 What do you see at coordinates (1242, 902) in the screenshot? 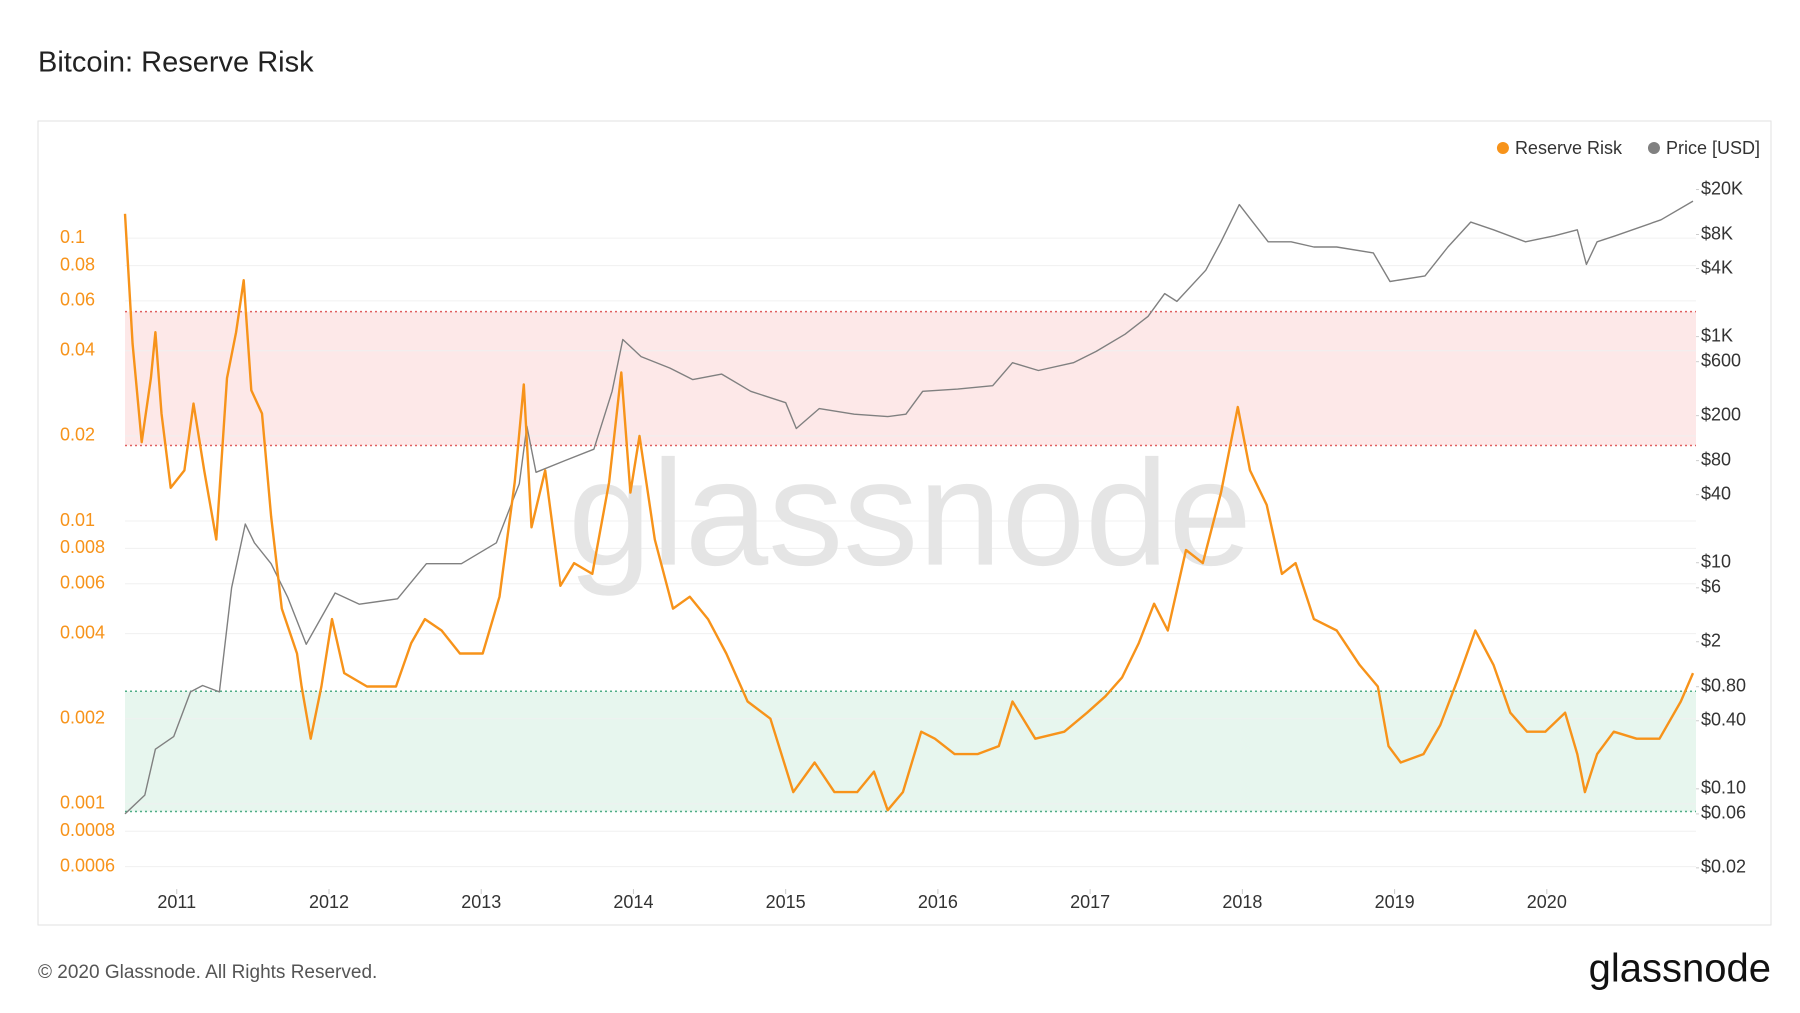
I see `x-tick-label: 2018` at bounding box center [1242, 902].